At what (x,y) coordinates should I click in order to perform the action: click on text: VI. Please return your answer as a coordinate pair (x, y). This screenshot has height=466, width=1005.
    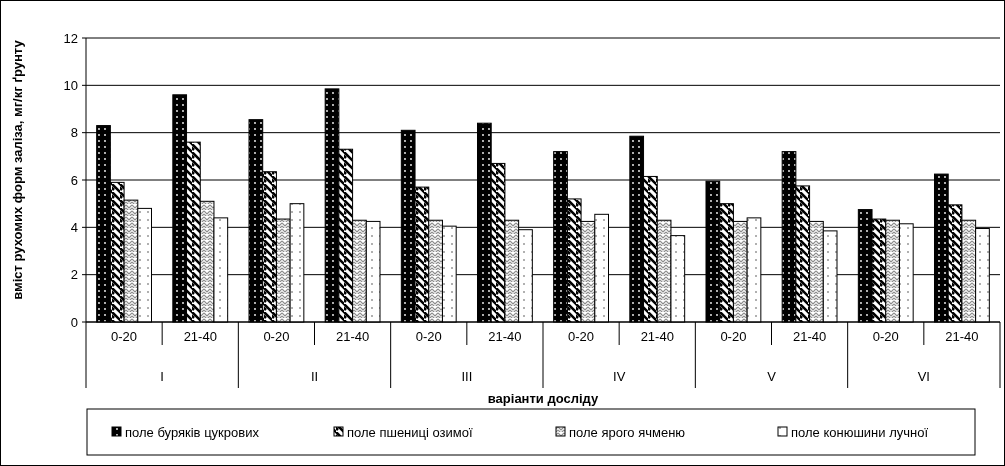
    Looking at the image, I should click on (923, 376).